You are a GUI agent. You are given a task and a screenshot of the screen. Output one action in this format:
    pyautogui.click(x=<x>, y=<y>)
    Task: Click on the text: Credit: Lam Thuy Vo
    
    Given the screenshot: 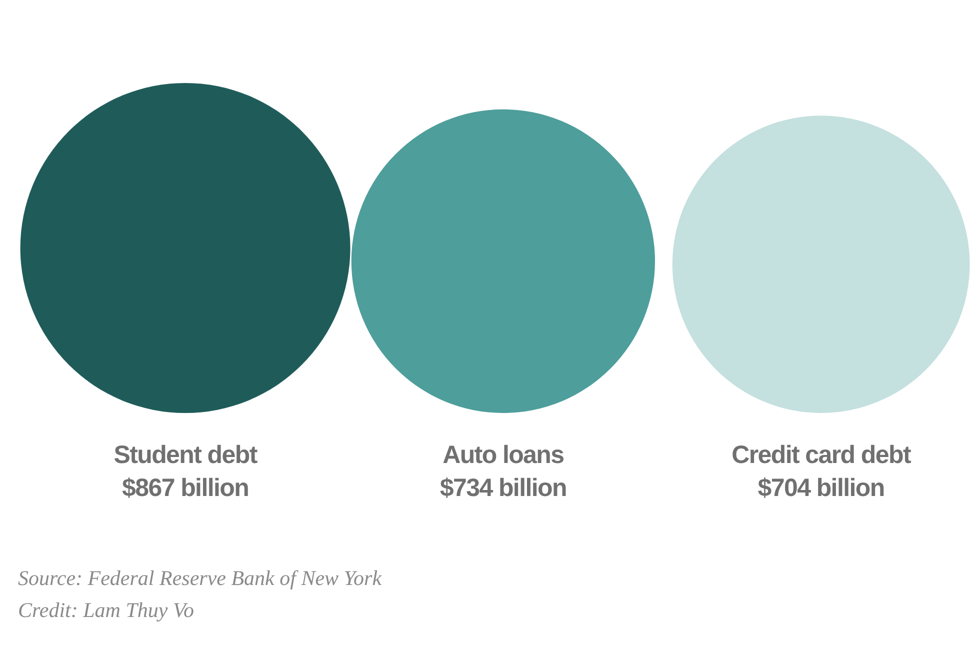 What is the action you would take?
    pyautogui.click(x=106, y=610)
    